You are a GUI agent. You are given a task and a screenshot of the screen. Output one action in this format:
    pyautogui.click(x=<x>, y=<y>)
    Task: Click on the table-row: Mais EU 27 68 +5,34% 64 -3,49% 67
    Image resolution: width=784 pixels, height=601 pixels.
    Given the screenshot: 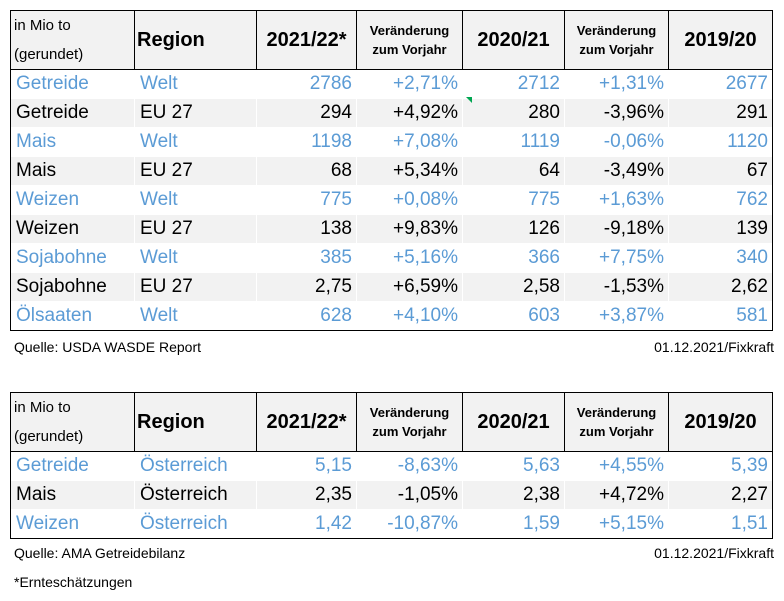 What is the action you would take?
    pyautogui.click(x=391, y=171)
    